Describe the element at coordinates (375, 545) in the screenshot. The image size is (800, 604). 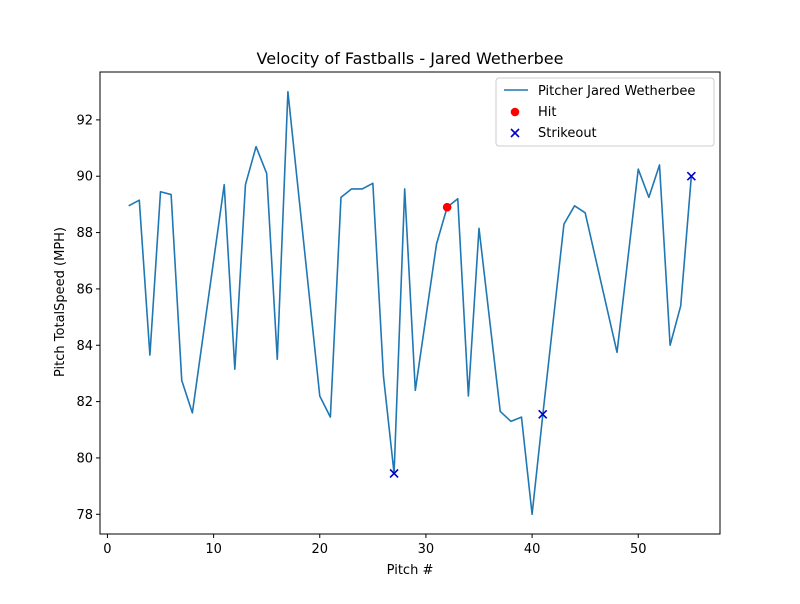
I see `x-axis-ticks: 0 10 20 30 40 50` at that location.